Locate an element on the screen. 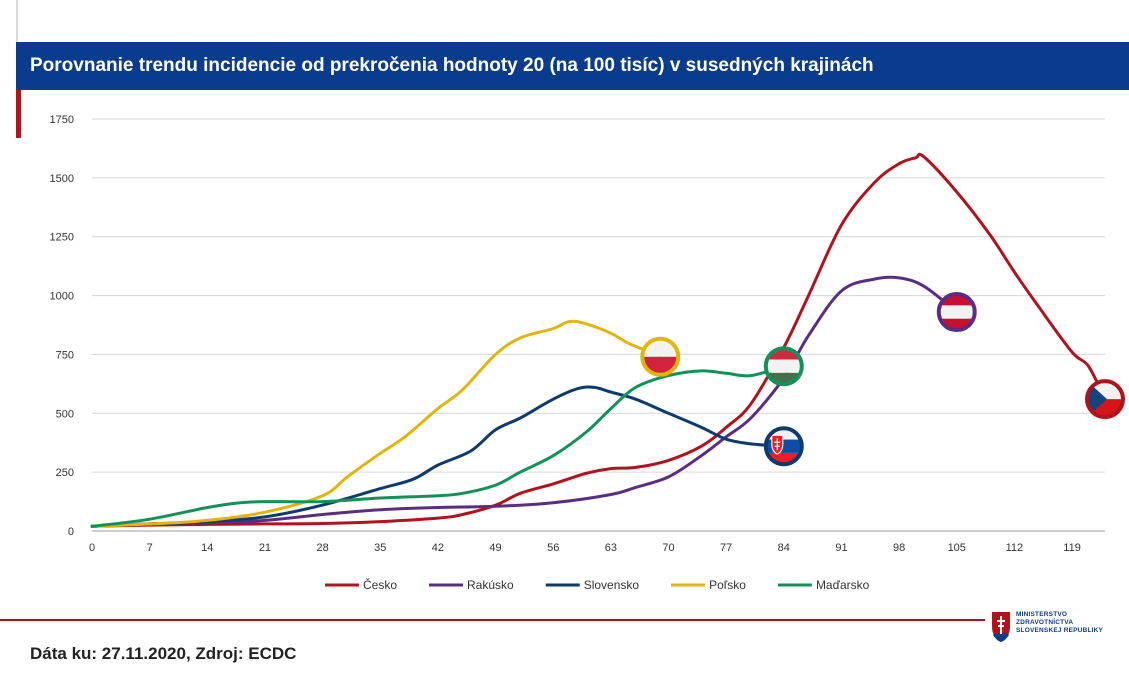 The height and width of the screenshot is (680, 1129). y-tick-label: 1000 is located at coordinates (62, 297).